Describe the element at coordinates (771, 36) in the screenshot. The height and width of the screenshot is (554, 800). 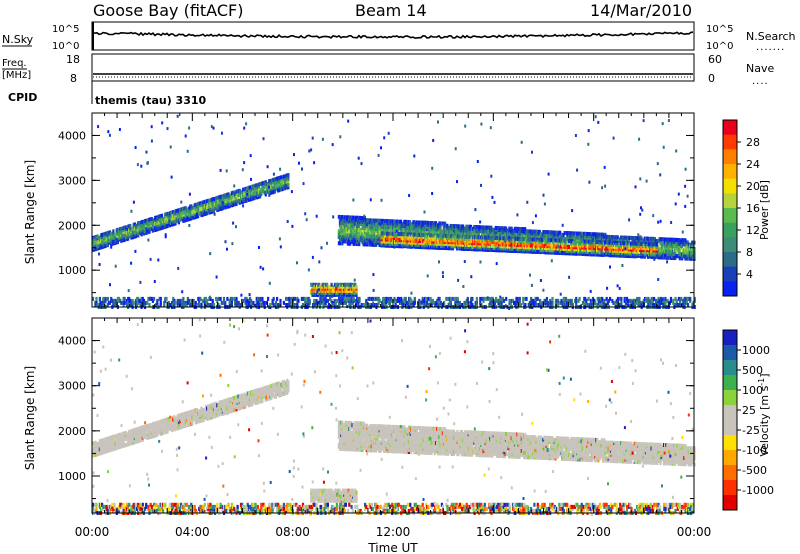
I see `nsearch-label: N.Search` at that location.